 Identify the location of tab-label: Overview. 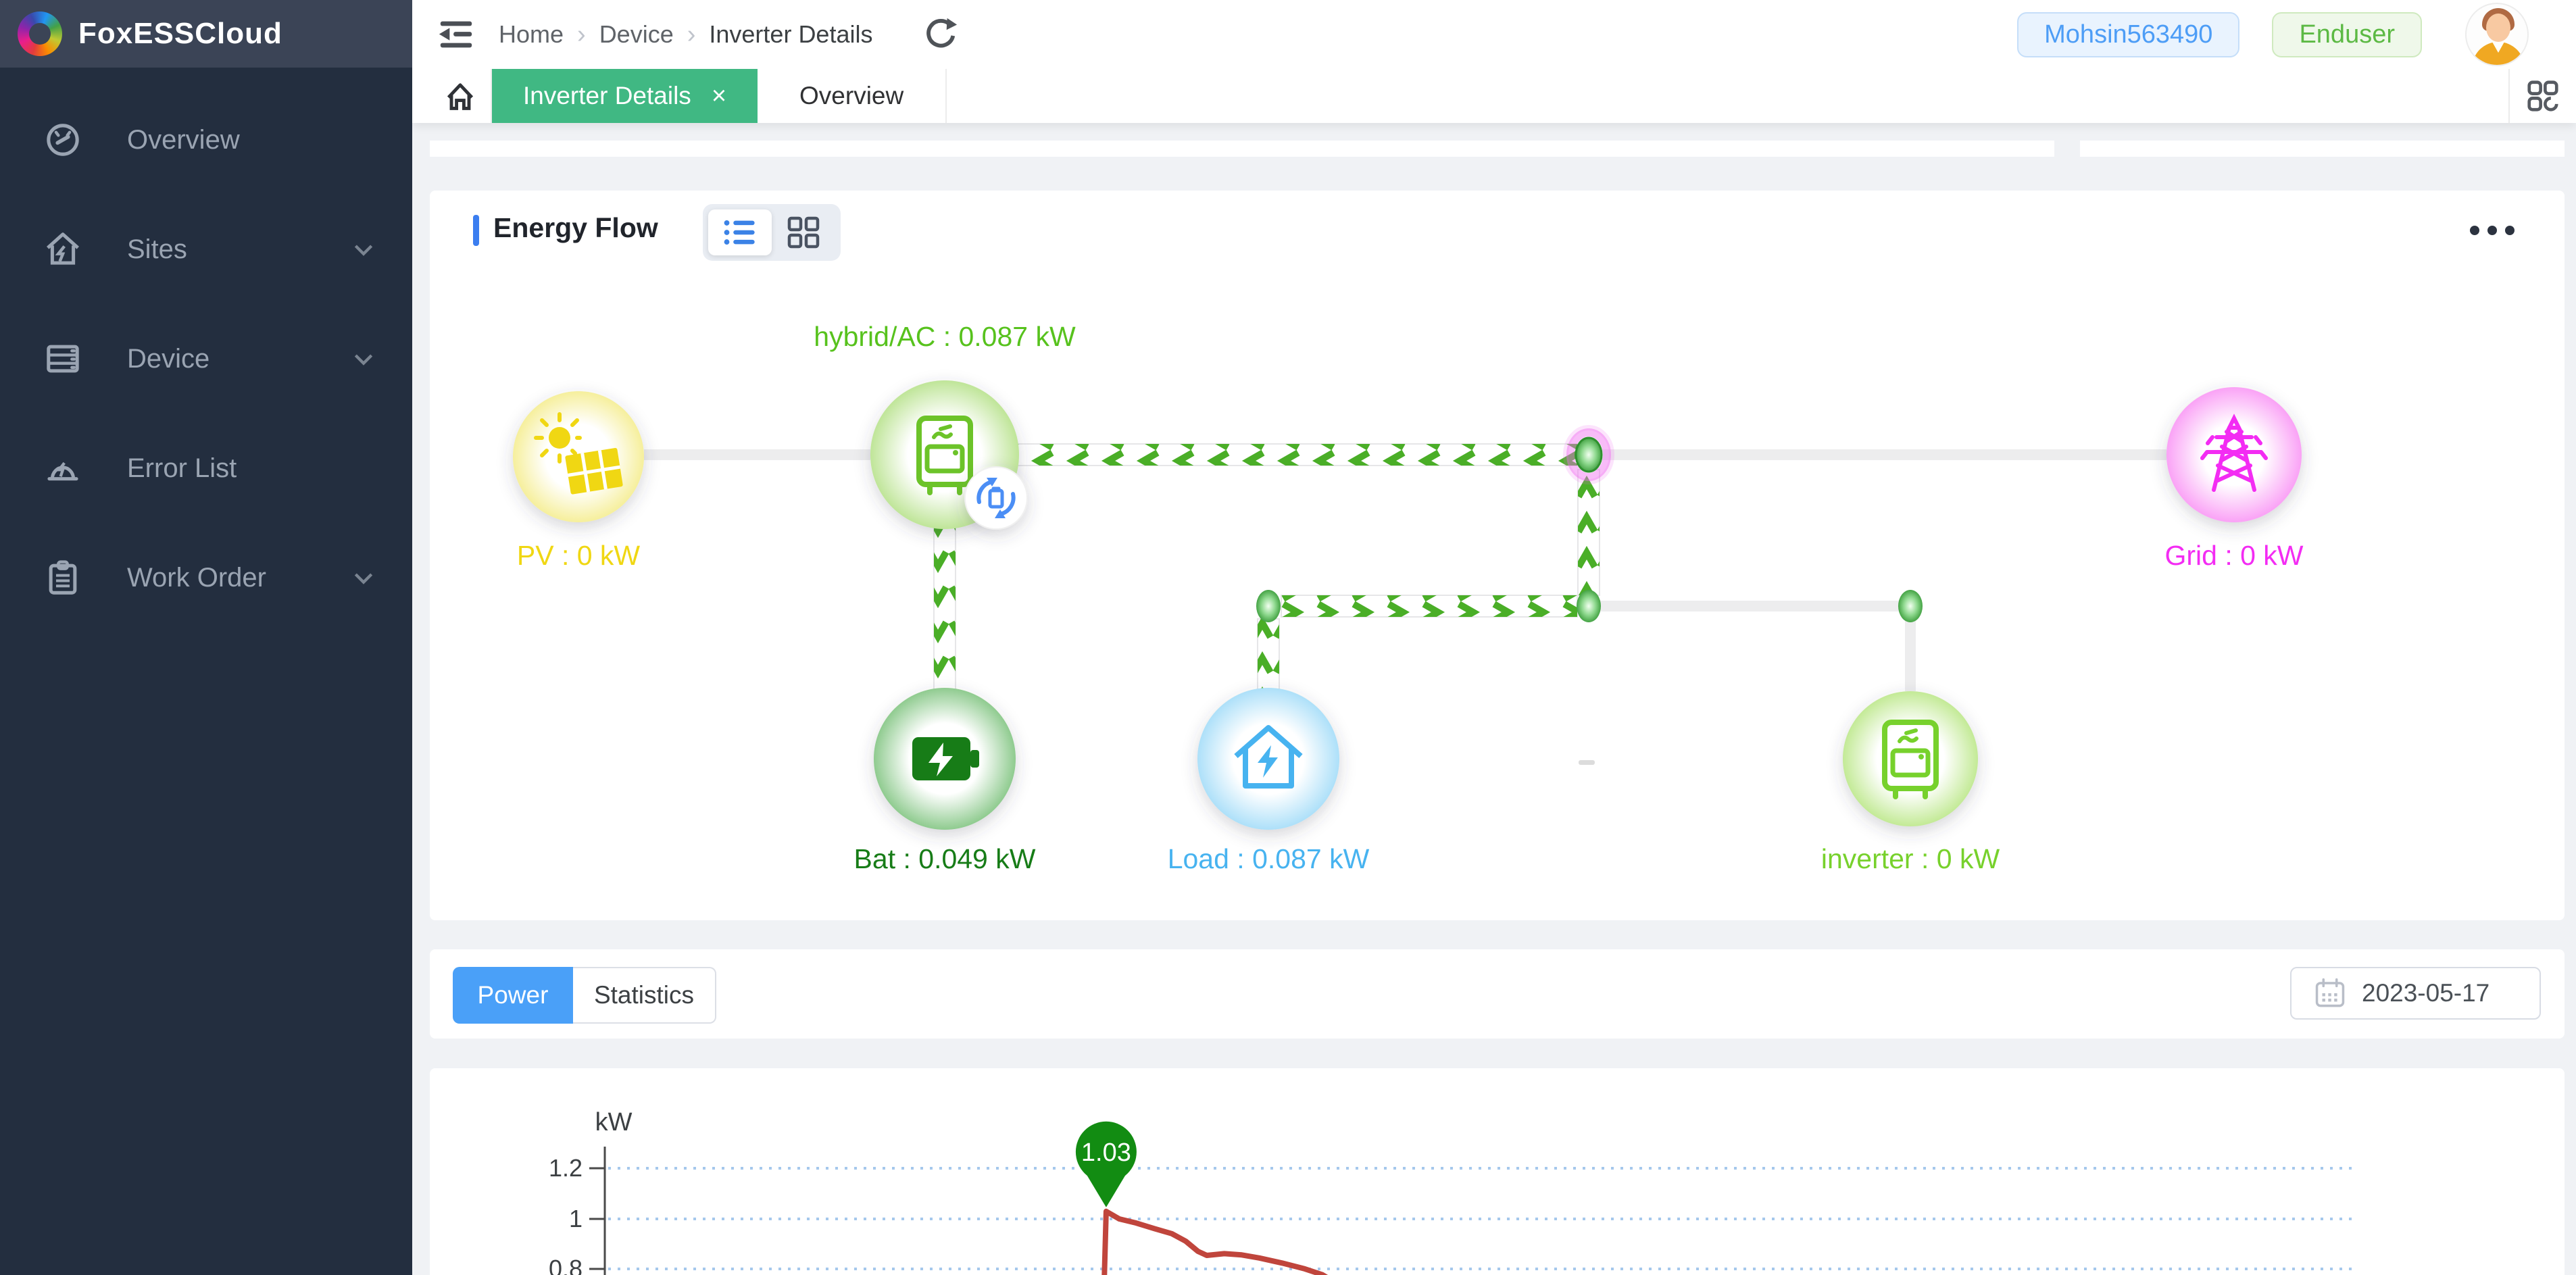
(852, 95).